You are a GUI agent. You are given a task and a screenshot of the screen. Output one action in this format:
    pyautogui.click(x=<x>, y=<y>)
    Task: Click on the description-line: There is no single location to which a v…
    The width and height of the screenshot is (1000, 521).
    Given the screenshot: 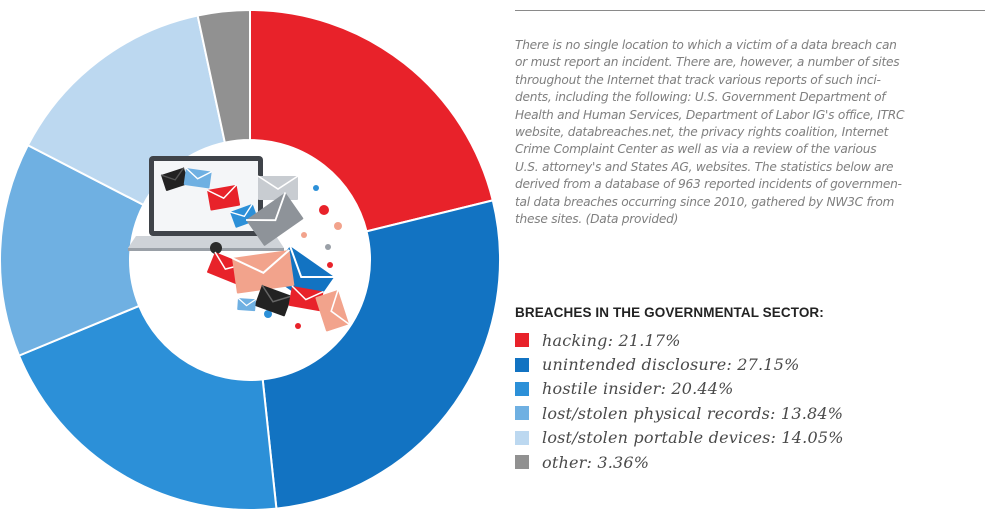 What is the action you would take?
    pyautogui.click(x=706, y=45)
    